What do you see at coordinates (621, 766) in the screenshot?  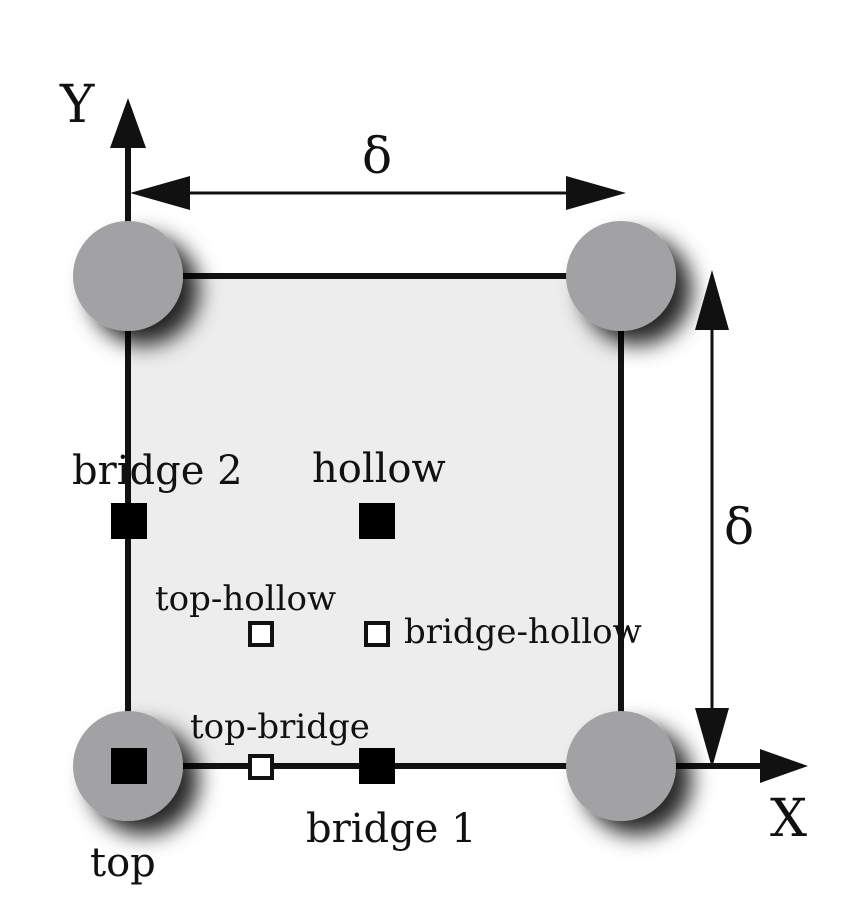 I see `atom-bottom-right` at bounding box center [621, 766].